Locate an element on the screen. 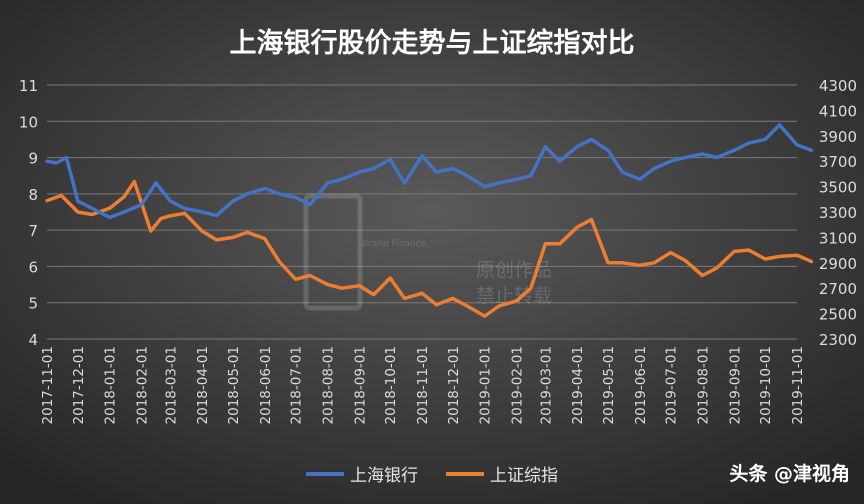 The height and width of the screenshot is (504, 864). x-tick-label: 2018-11-01 is located at coordinates (423, 385).